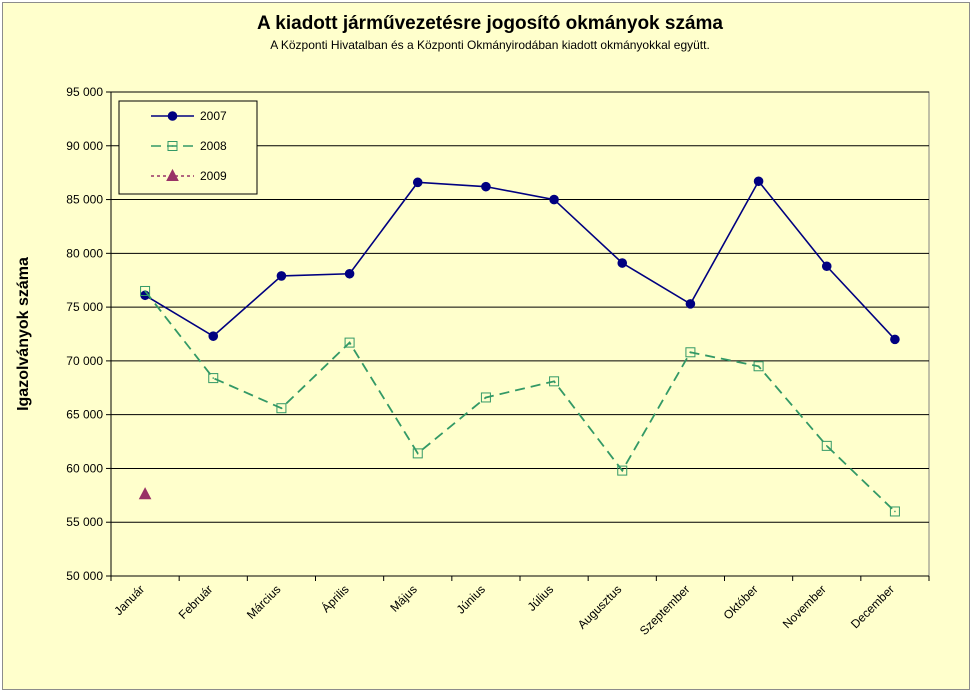  I want to click on y-tick-label: 55 000, so click(84, 522).